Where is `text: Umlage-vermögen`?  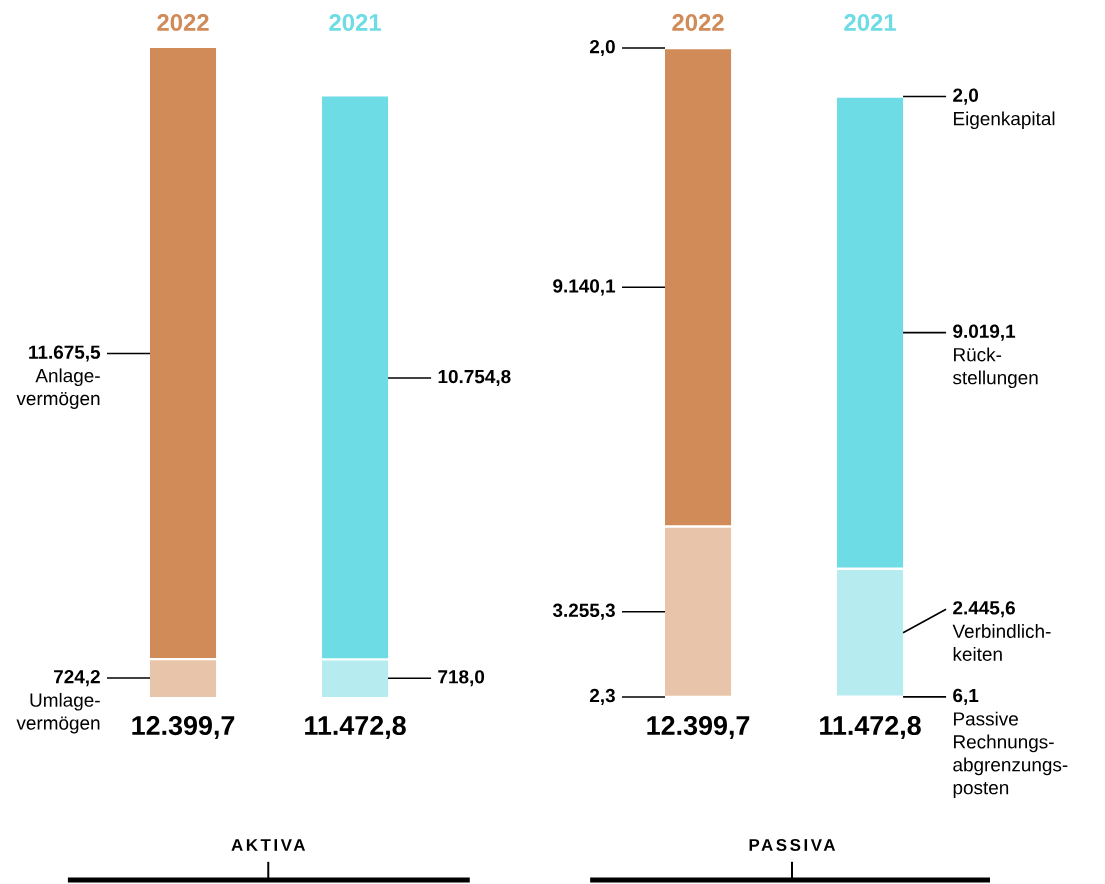 text: Umlage-vermögen is located at coordinates (58, 713).